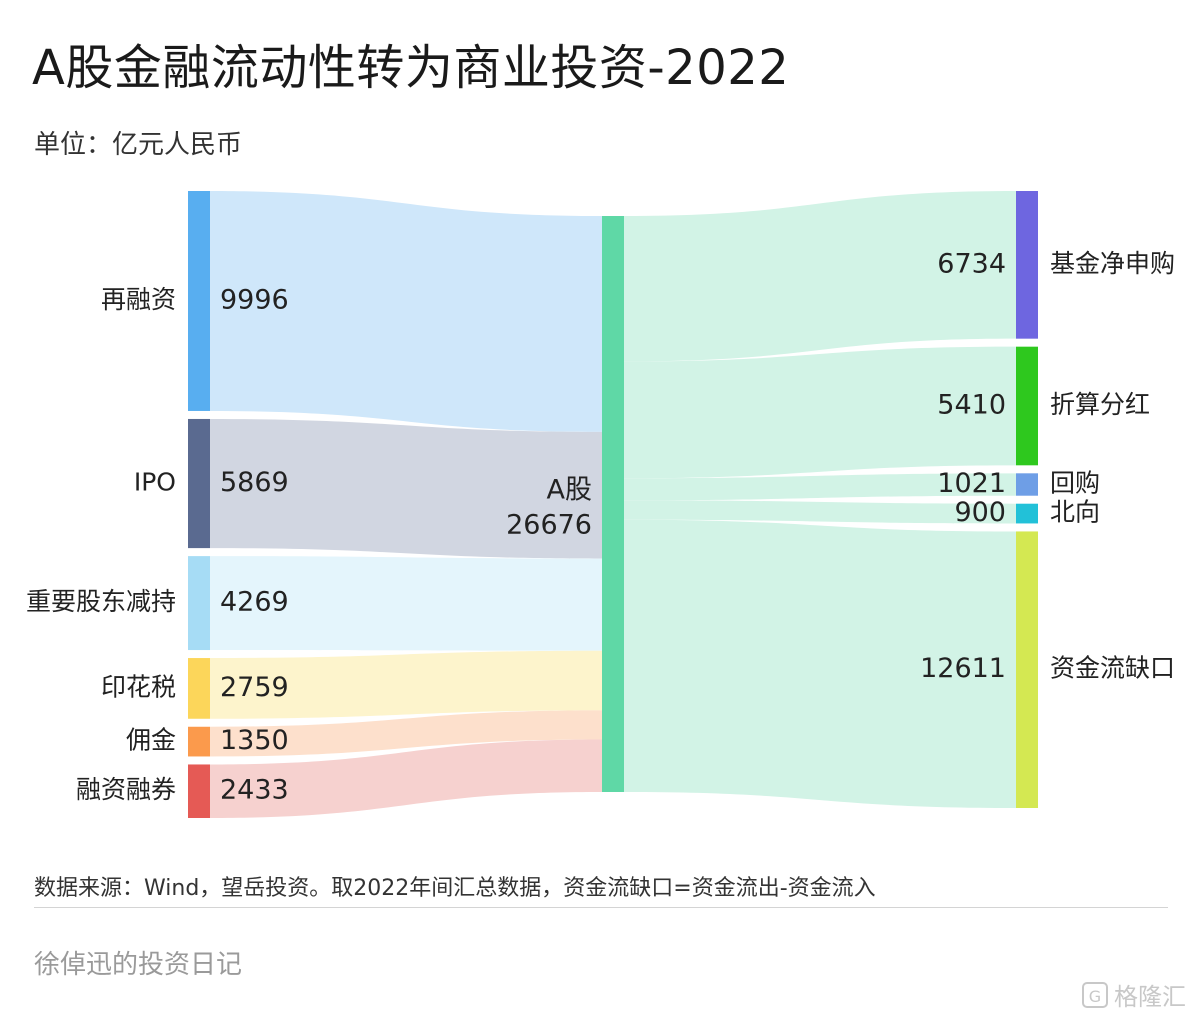 This screenshot has height=1020, width=1200. What do you see at coordinates (138, 145) in the screenshot?
I see `unit-label: 单位：亿元人民币` at bounding box center [138, 145].